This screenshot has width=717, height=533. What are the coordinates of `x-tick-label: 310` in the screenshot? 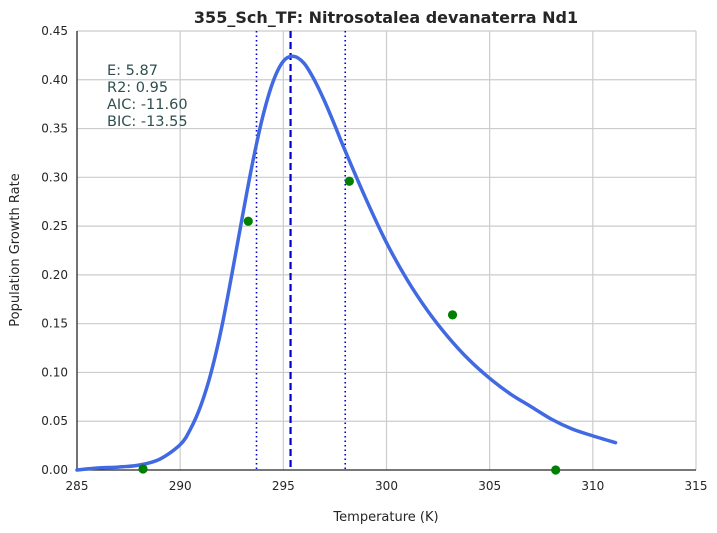 It's located at (592, 486).